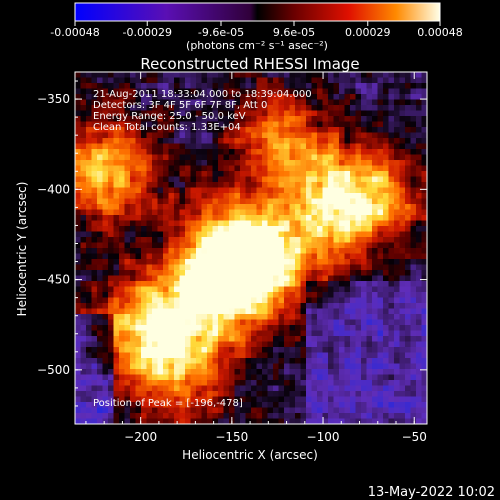  What do you see at coordinates (169, 116) in the screenshot?
I see `info-line: Energy Range: 25.0 - 50.0 keV` at bounding box center [169, 116].